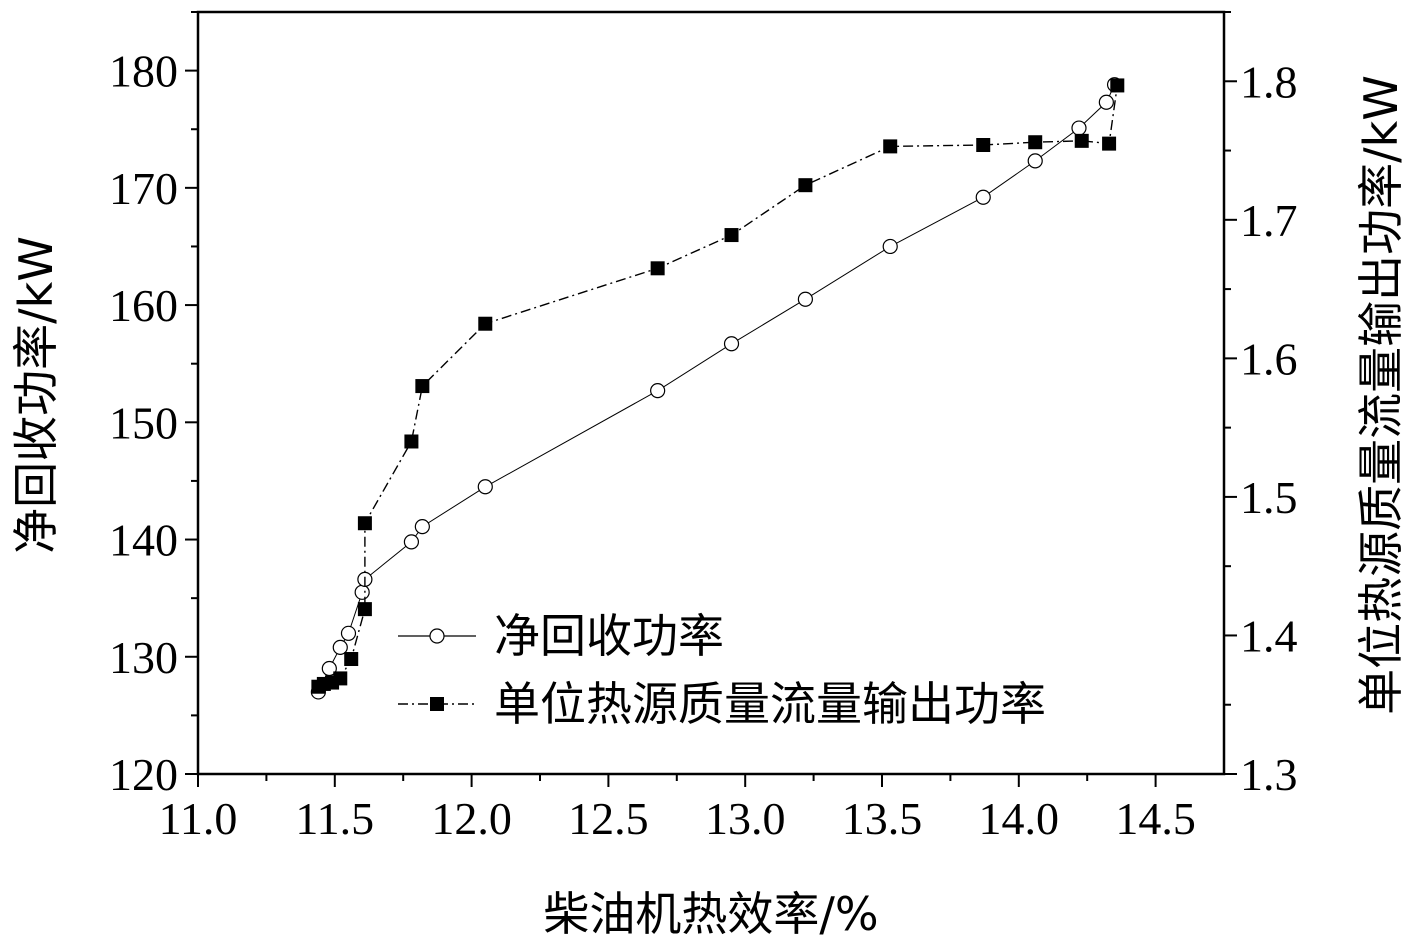  What do you see at coordinates (1269, 220) in the screenshot?
I see `right-y-tick-label: 1.7` at bounding box center [1269, 220].